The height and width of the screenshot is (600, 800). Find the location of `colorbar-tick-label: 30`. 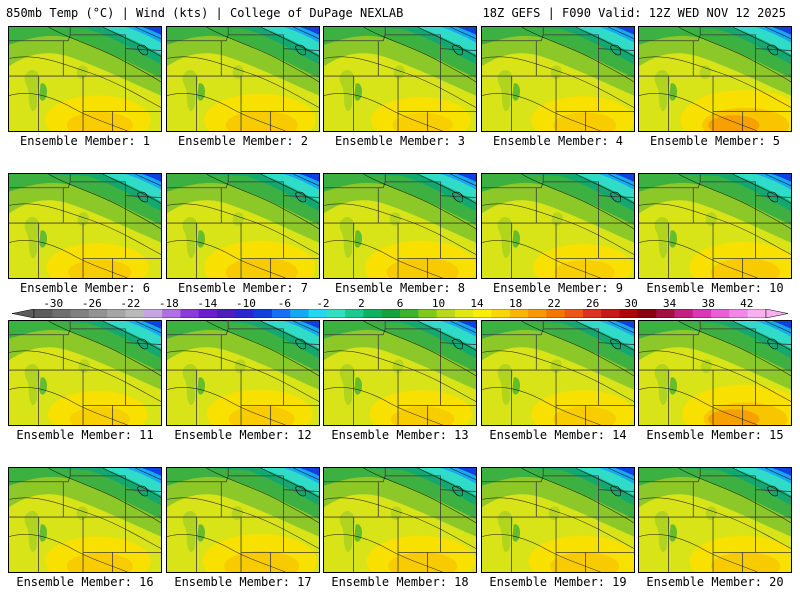

colorbar-tick-label: 30 is located at coordinates (631, 303).